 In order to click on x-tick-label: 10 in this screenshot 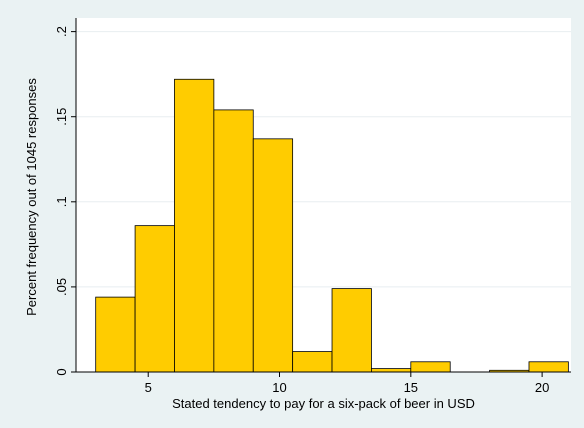, I will do `click(279, 387)`.